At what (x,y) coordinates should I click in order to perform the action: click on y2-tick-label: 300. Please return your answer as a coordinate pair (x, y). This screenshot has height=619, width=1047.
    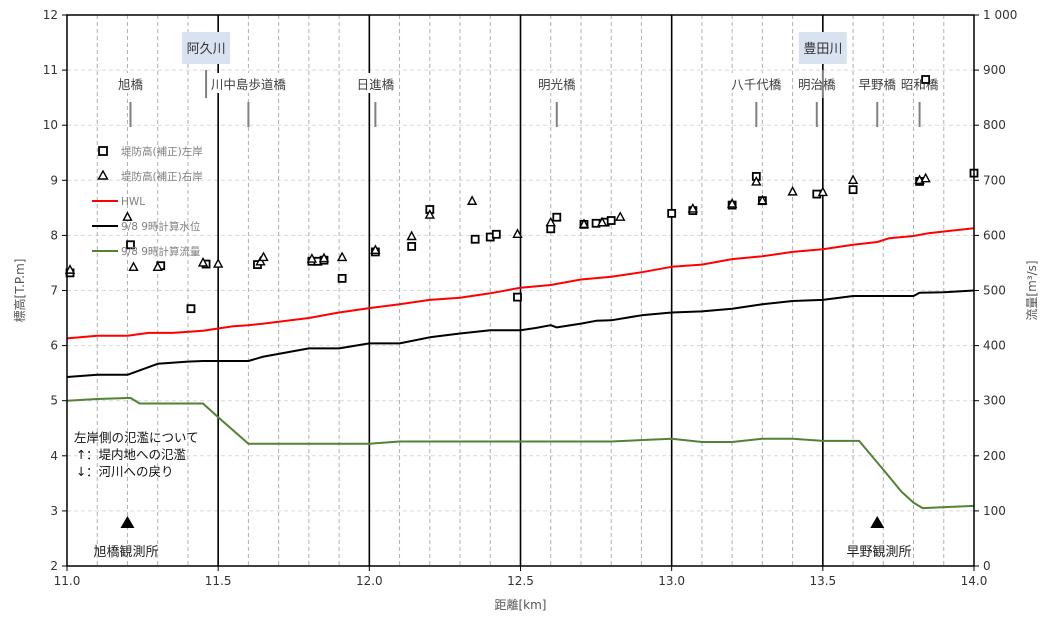
    Looking at the image, I should click on (994, 401).